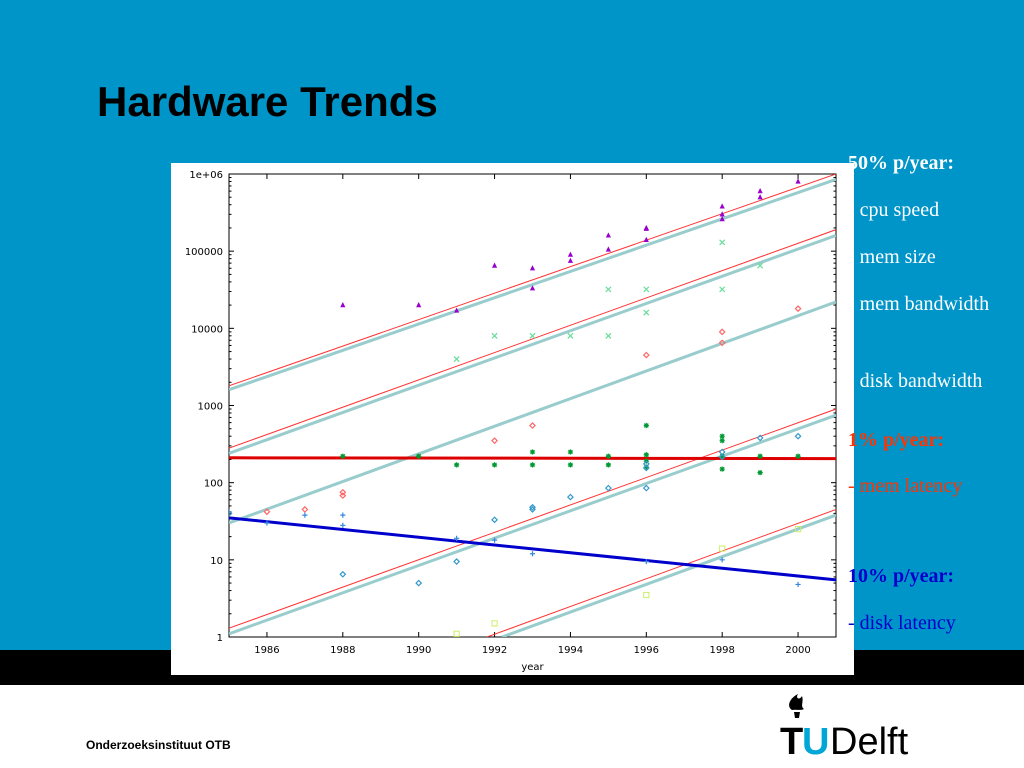 This screenshot has width=1024, height=768. Describe the element at coordinates (342, 650) in the screenshot. I see `x-tick-label: 1988` at that location.